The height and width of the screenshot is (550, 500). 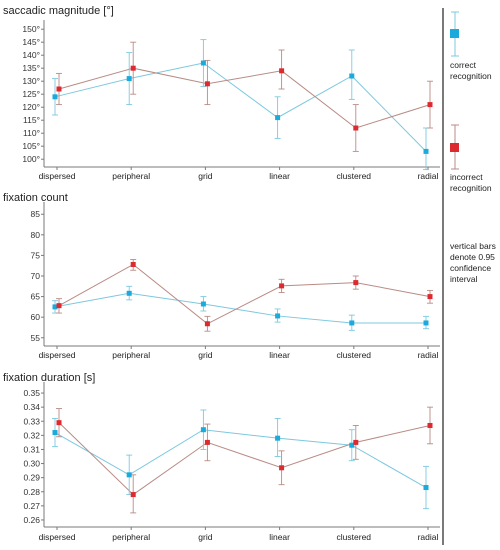 What do you see at coordinates (35, 198) in the screenshot?
I see `panel-title: fixation count` at bounding box center [35, 198].